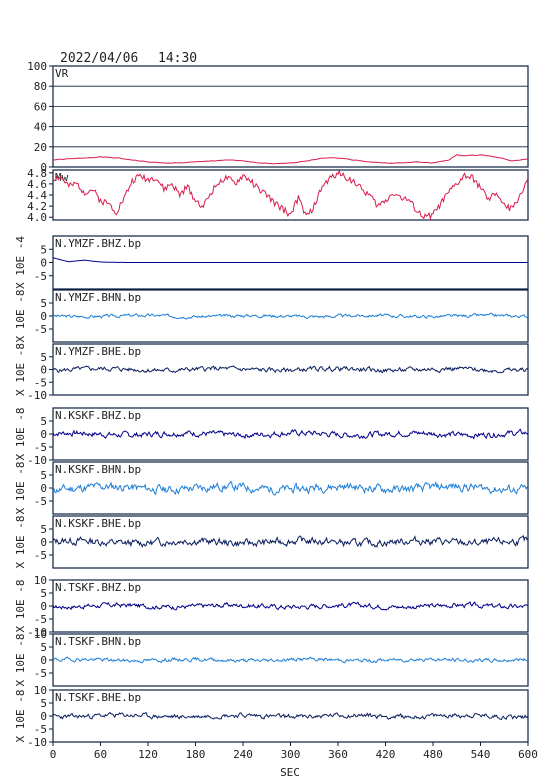 This screenshot has width=554, height=781. Describe the element at coordinates (98, 523) in the screenshot. I see `panel-label: N.KSKF.BHE.bp` at that location.